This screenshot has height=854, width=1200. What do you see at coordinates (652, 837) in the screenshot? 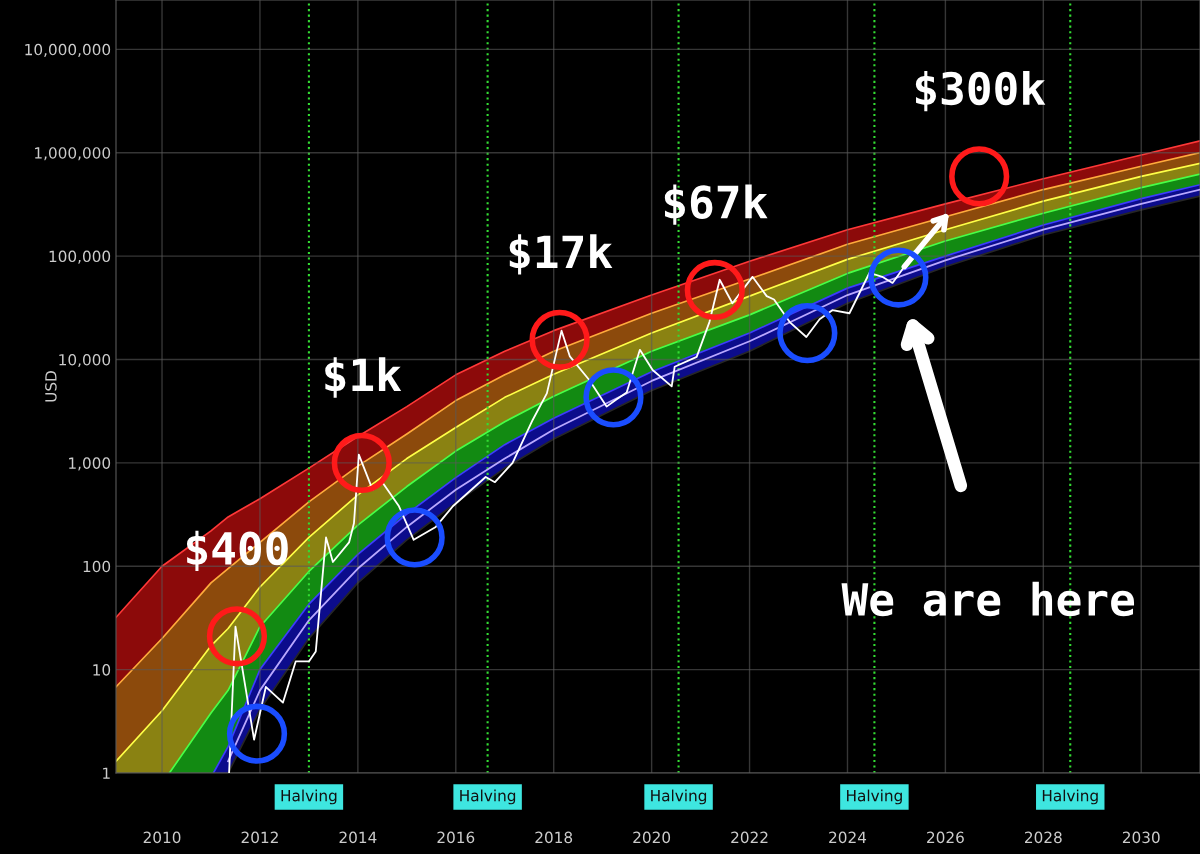
I see `x-tick-label: 2020` at bounding box center [652, 837].